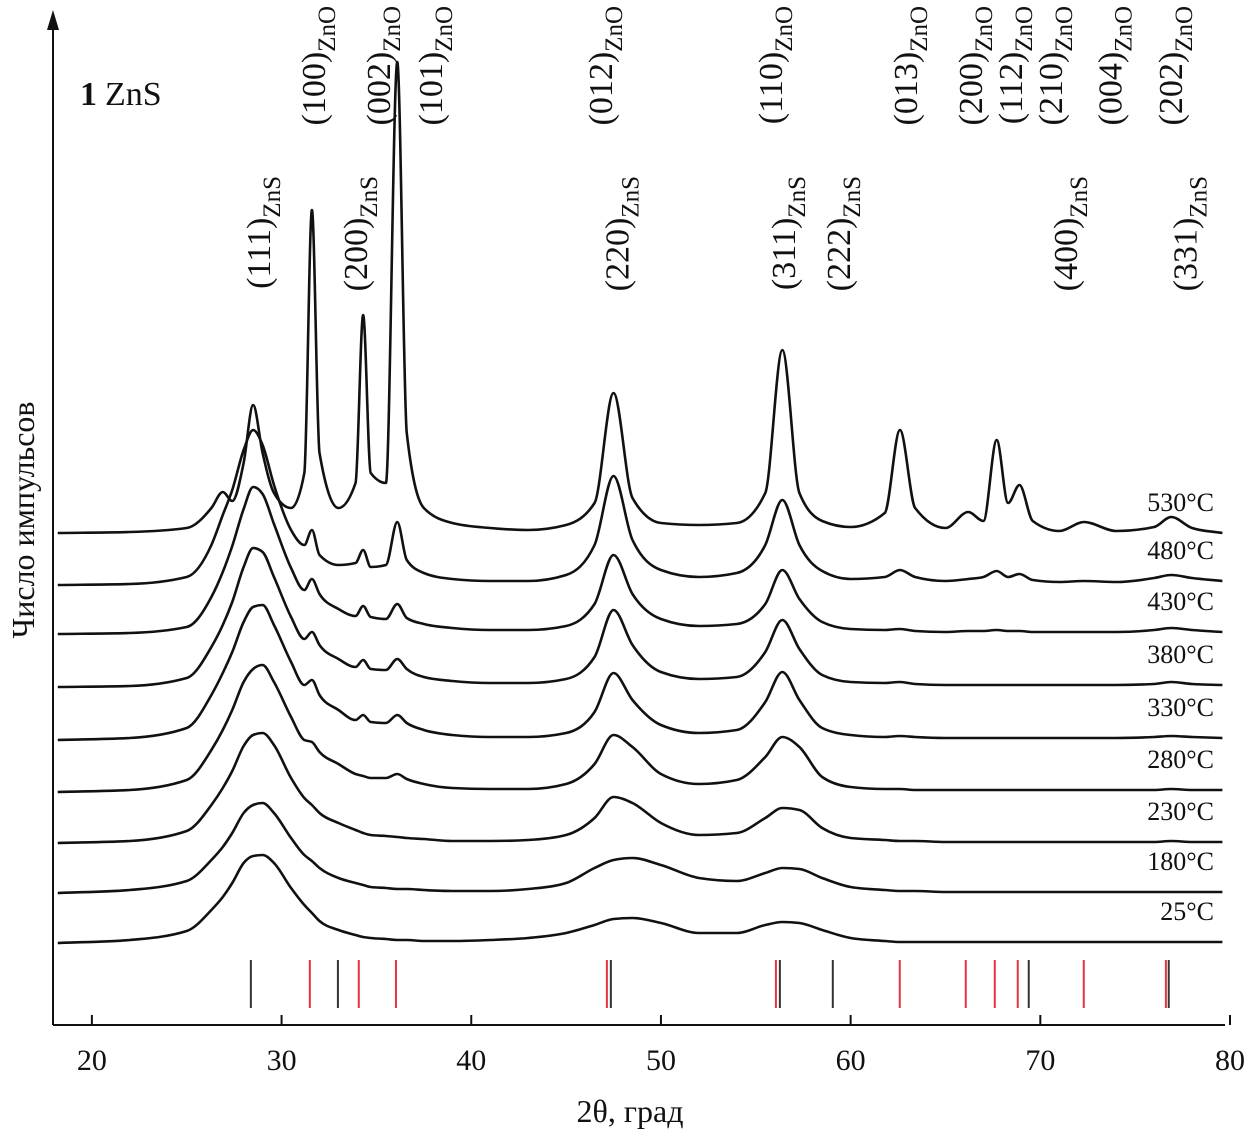 The image size is (1253, 1144). Describe the element at coordinates (1051, 89) in the screenshot. I see `peak-index: (210)` at that location.